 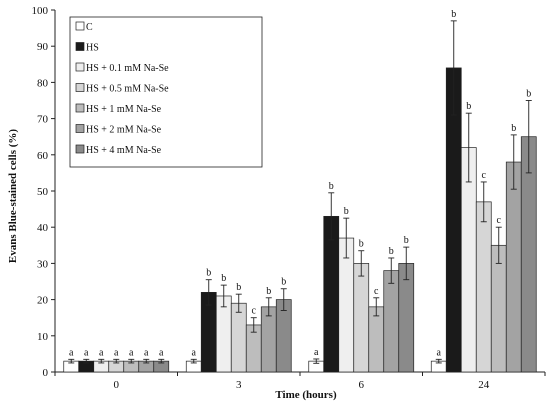 What do you see at coordinates (127, 89) in the screenshot?
I see `legend-label: HS + 0.5 mM Na-Se` at bounding box center [127, 89].